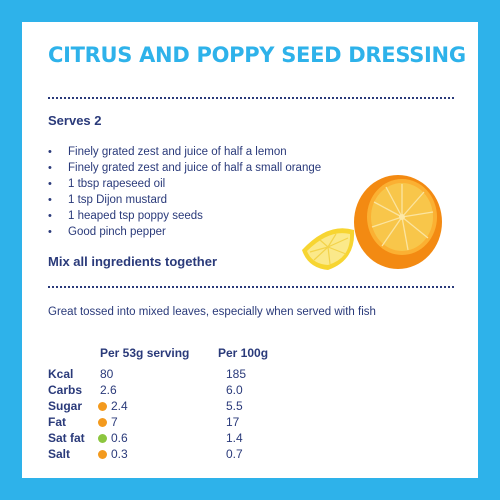 This screenshot has width=500, height=500. What do you see at coordinates (59, 454) in the screenshot?
I see `nutrient-label: Salt` at bounding box center [59, 454].